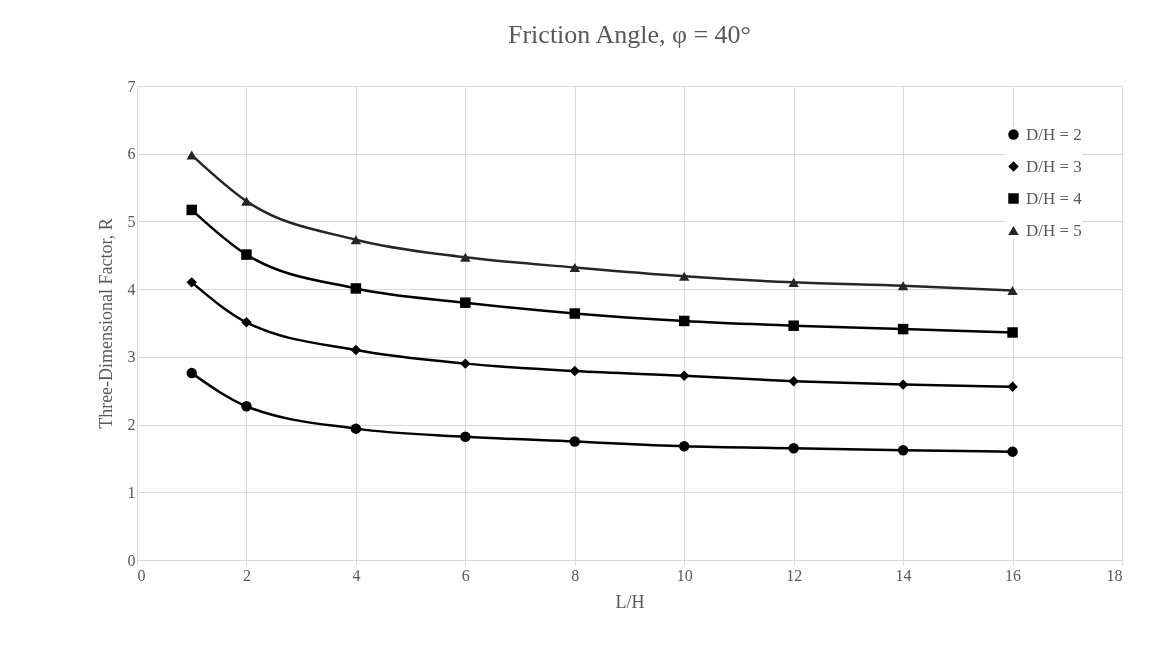 Image resolution: width=1172 pixels, height=653 pixels. I want to click on x-tick-label: 2, so click(246, 575).